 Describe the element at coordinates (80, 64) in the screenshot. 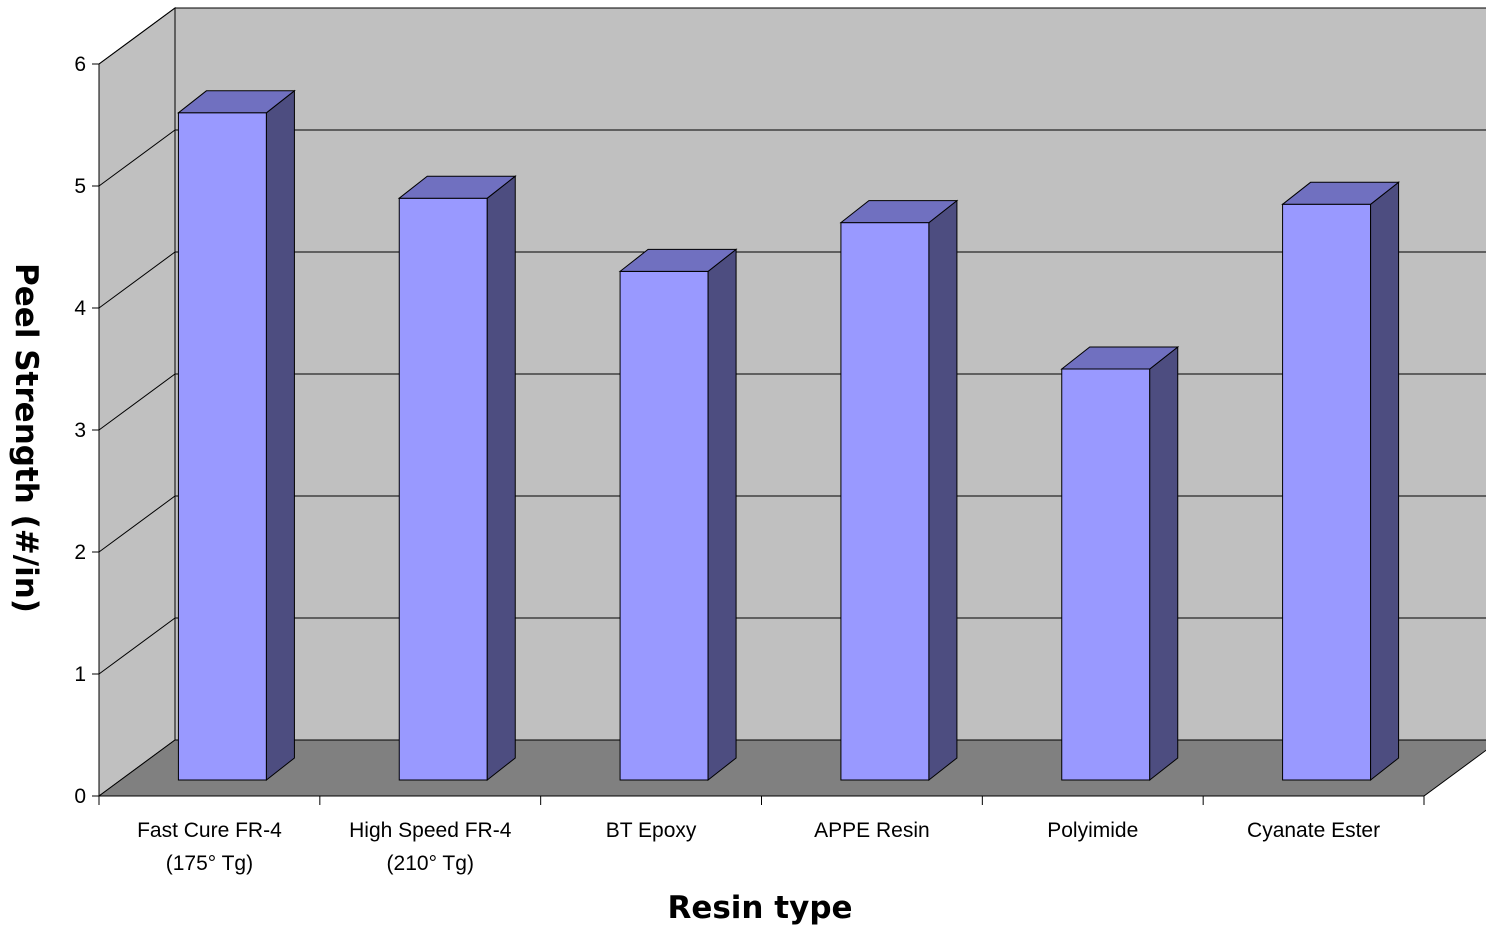

I see `y-tick-label: 6` at that location.